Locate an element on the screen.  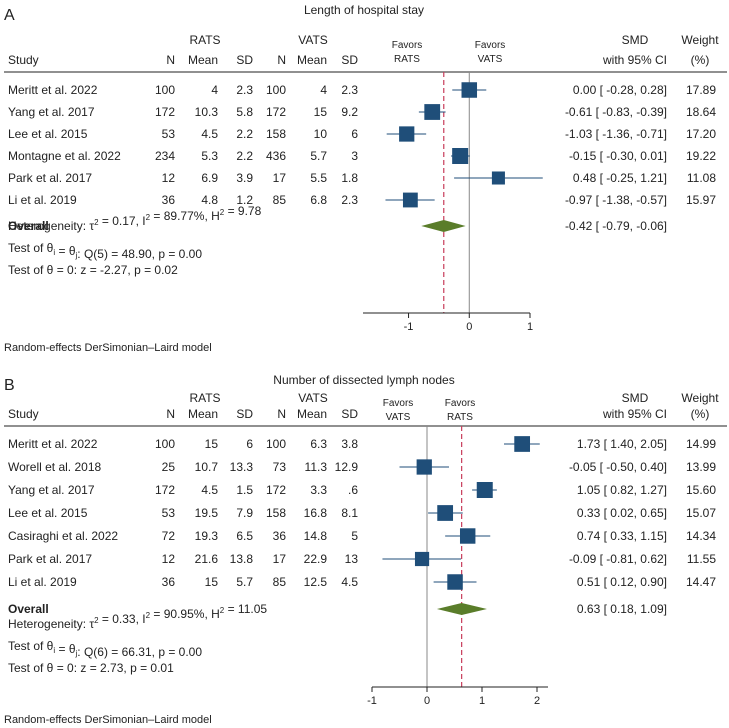
panel-a-weight-0: 17.89 is located at coordinates (701, 90).